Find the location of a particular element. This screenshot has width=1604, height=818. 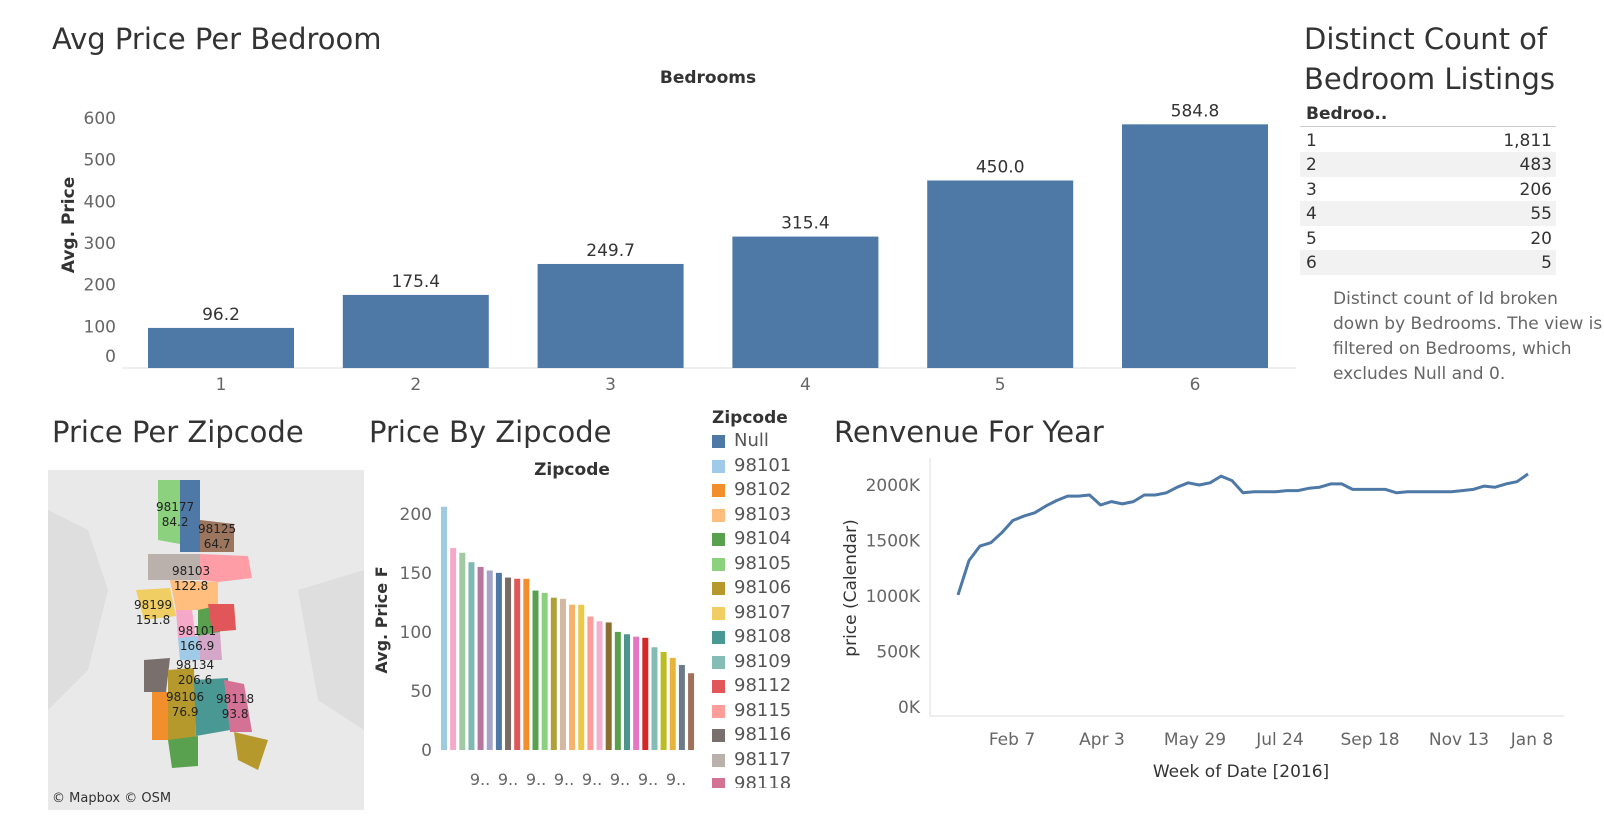

legend-label: 98116 is located at coordinates (763, 734).